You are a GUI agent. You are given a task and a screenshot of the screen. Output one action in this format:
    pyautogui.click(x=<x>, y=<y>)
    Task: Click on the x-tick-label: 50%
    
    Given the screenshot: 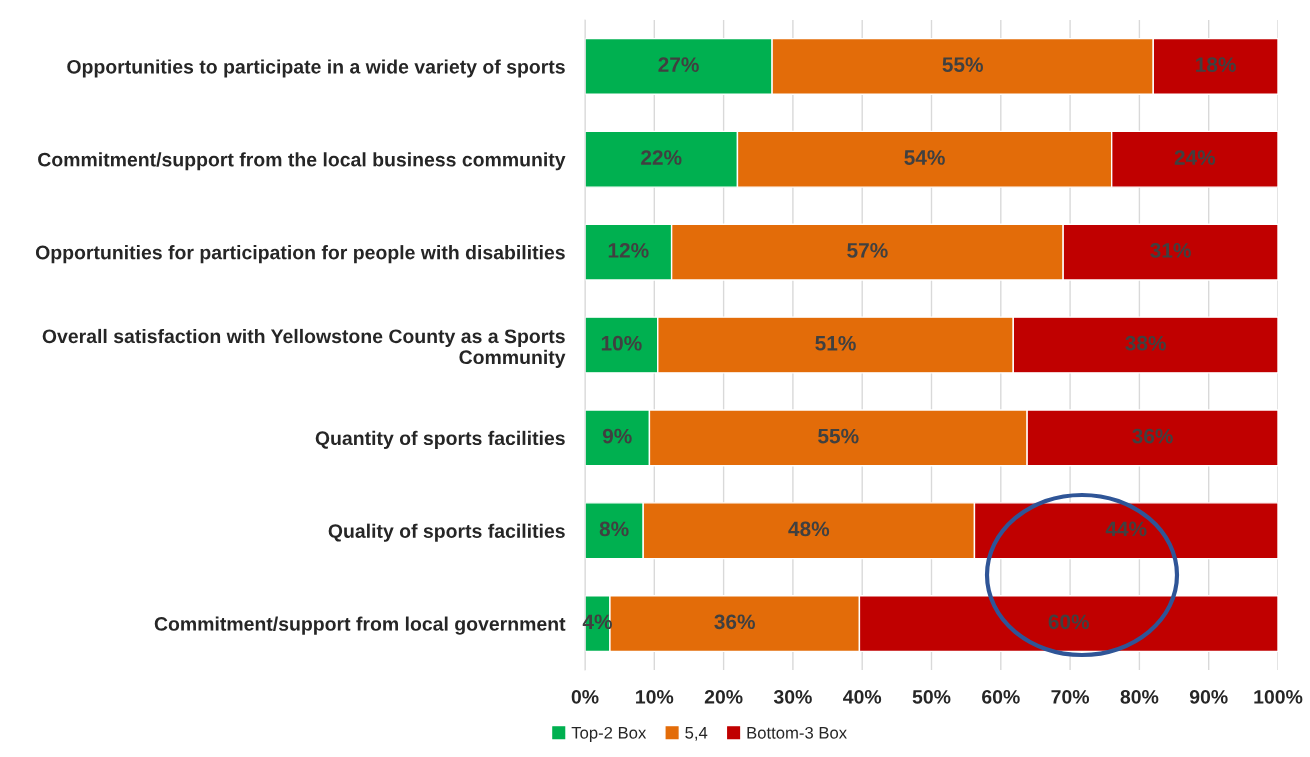 What is the action you would take?
    pyautogui.click(x=931, y=696)
    